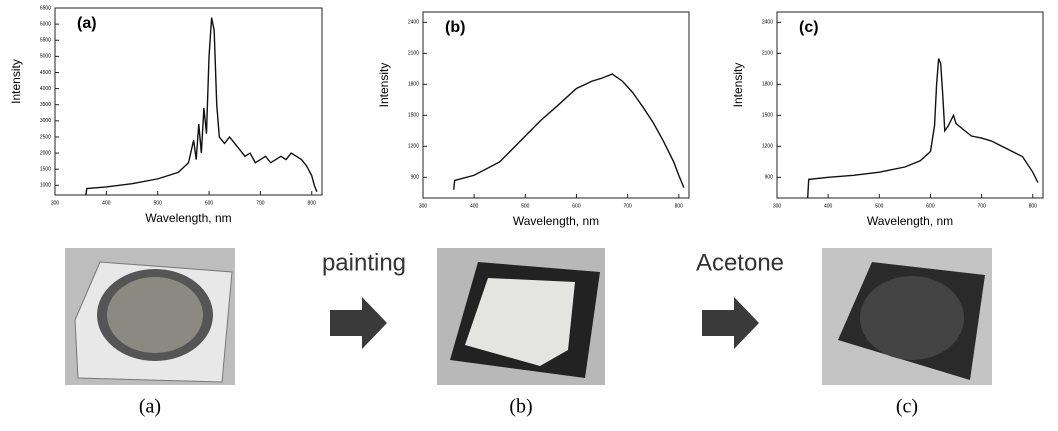 This screenshot has height=431, width=1058. Describe the element at coordinates (740, 262) in the screenshot. I see `arrow-label: Acetone` at that location.